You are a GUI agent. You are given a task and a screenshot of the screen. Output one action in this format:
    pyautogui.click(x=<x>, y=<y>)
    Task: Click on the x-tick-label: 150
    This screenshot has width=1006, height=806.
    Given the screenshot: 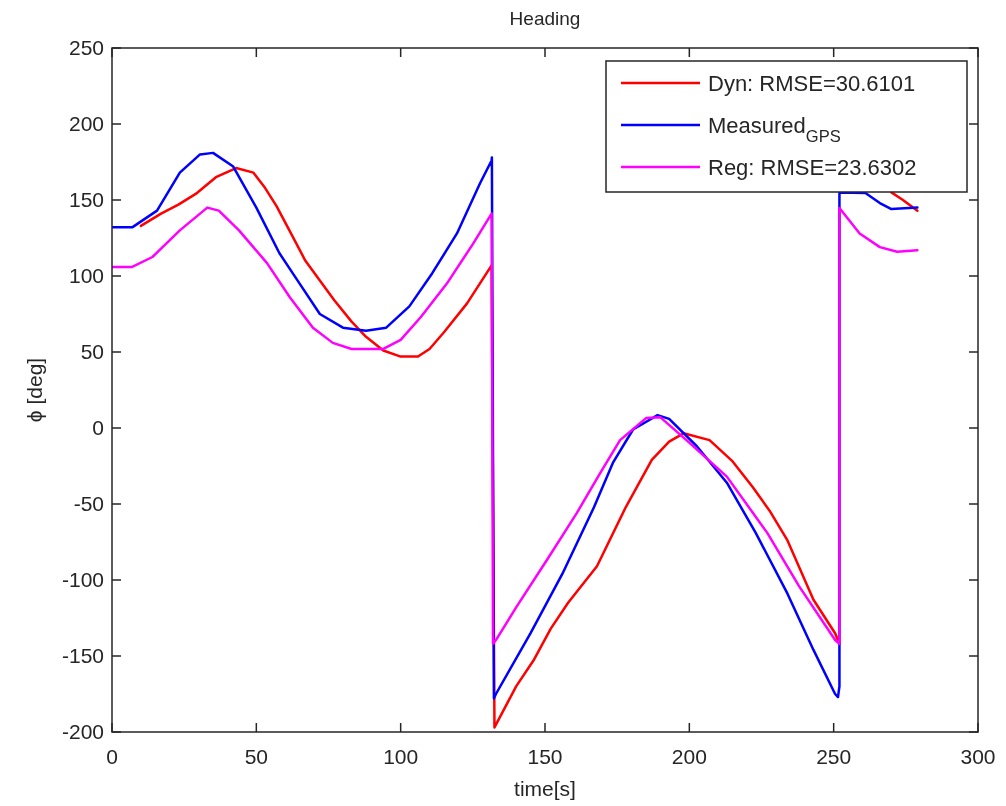 What is the action you would take?
    pyautogui.click(x=545, y=756)
    